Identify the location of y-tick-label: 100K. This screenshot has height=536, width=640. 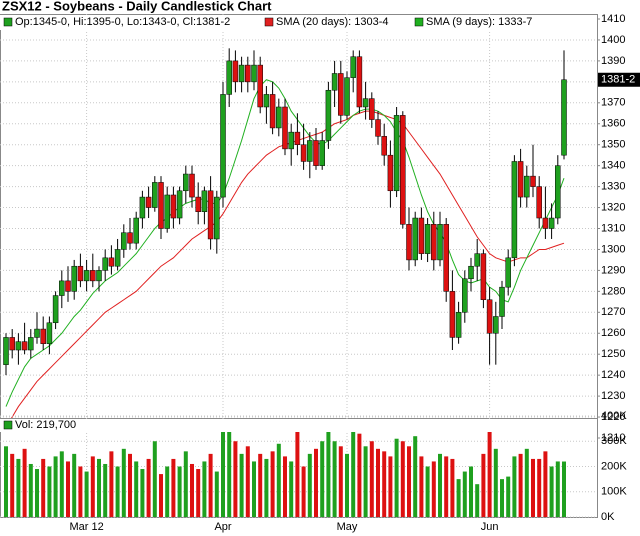
(614, 492).